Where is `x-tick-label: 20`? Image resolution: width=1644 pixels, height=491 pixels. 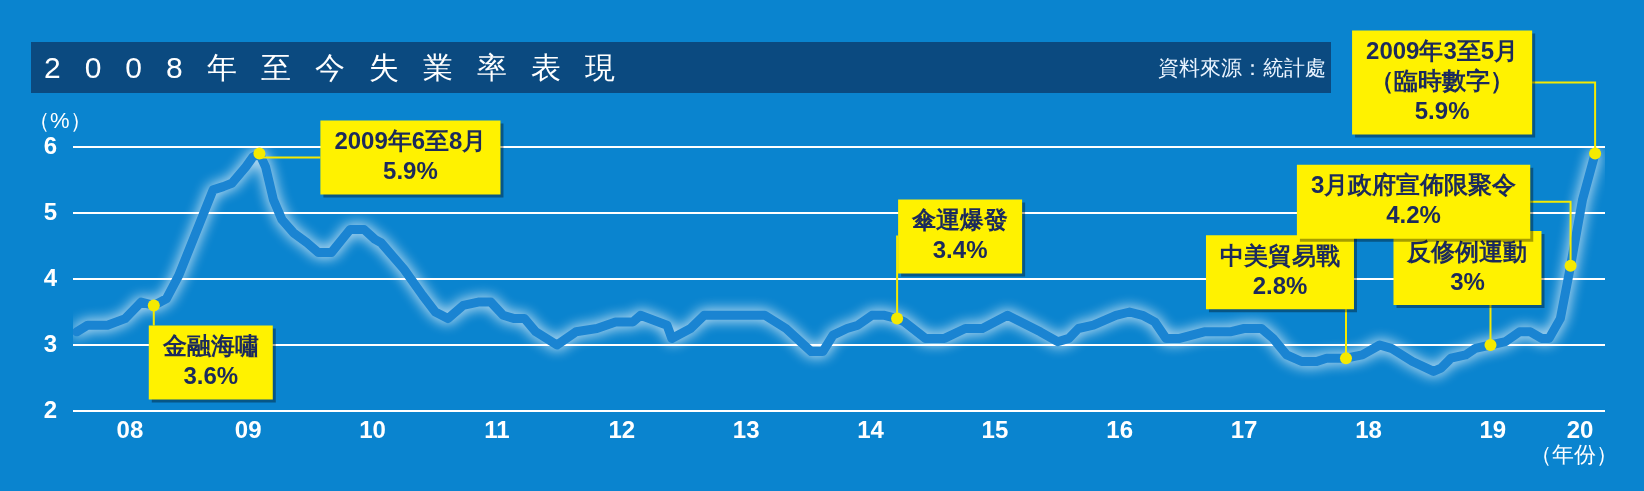 x-tick-label: 20 is located at coordinates (1580, 430).